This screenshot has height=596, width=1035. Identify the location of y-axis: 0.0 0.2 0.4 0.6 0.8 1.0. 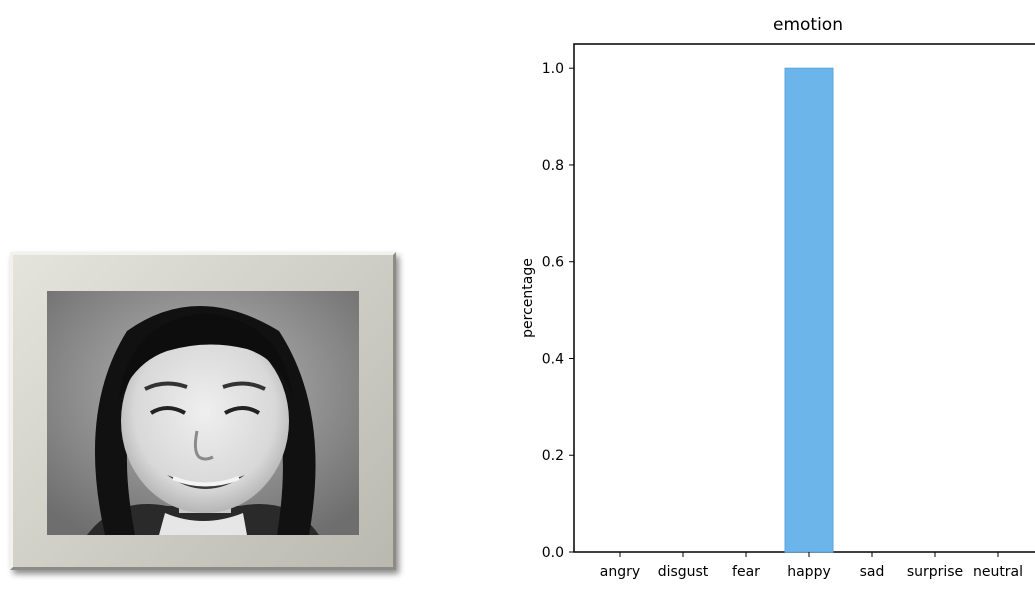
(558, 311).